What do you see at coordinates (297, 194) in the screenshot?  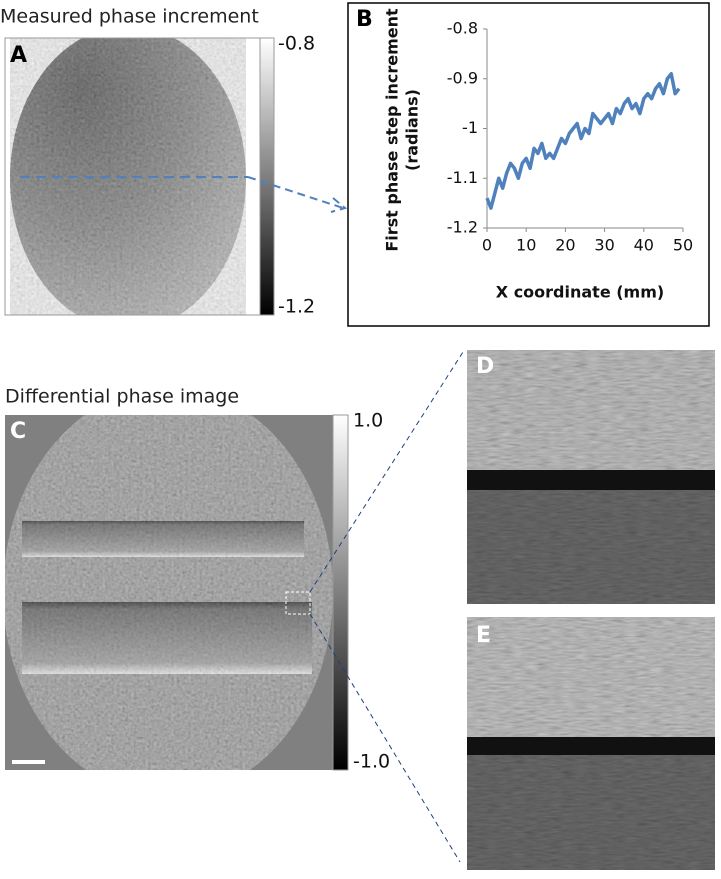 I see `arrow` at bounding box center [297, 194].